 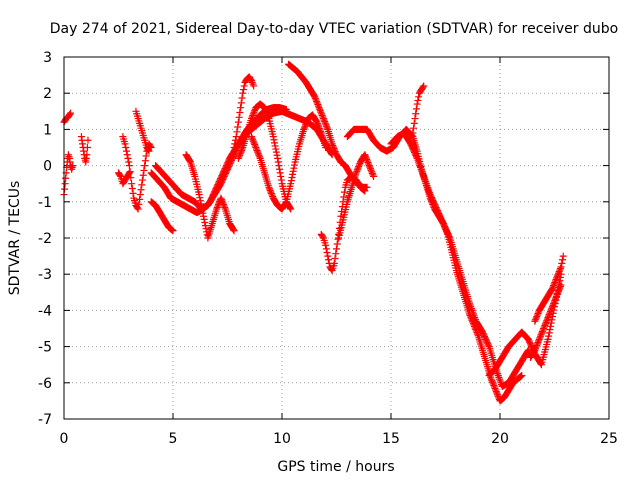 What do you see at coordinates (45, 239) in the screenshot?
I see `y-tick-labels: -7 -6 -5 -4 -3 -2 -1 0 1 2 3` at bounding box center [45, 239].